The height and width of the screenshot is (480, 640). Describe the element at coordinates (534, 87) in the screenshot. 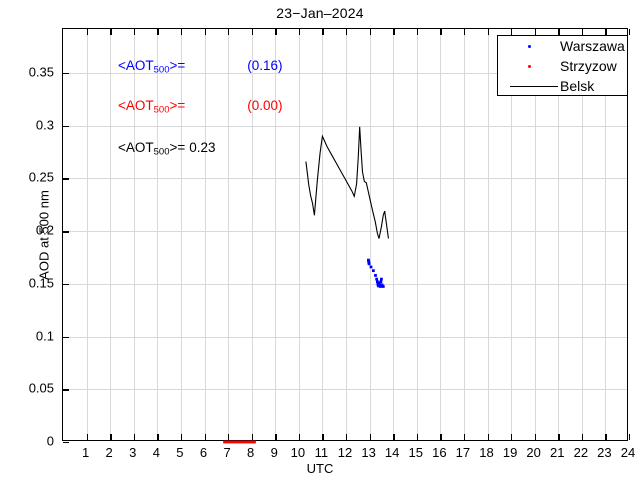

I see `legend-marker-line-icon` at that location.